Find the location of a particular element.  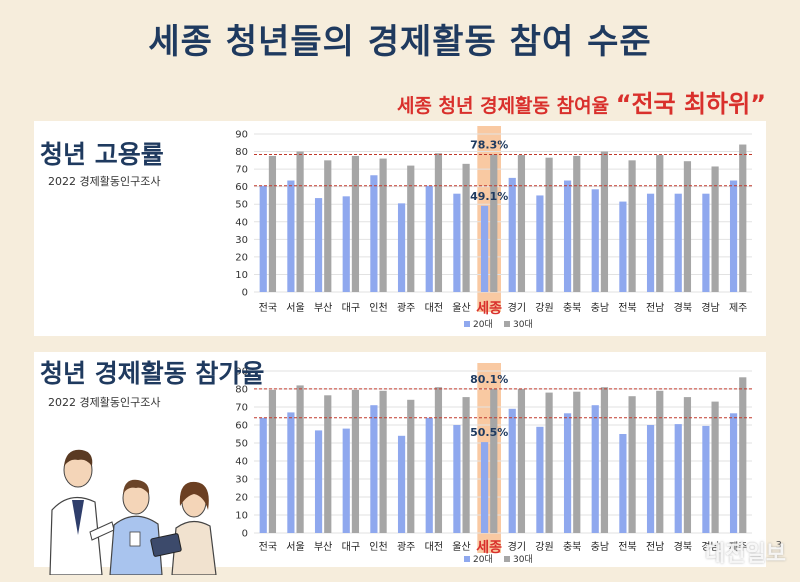

y-tick-label: 70 is located at coordinates (241, 170).